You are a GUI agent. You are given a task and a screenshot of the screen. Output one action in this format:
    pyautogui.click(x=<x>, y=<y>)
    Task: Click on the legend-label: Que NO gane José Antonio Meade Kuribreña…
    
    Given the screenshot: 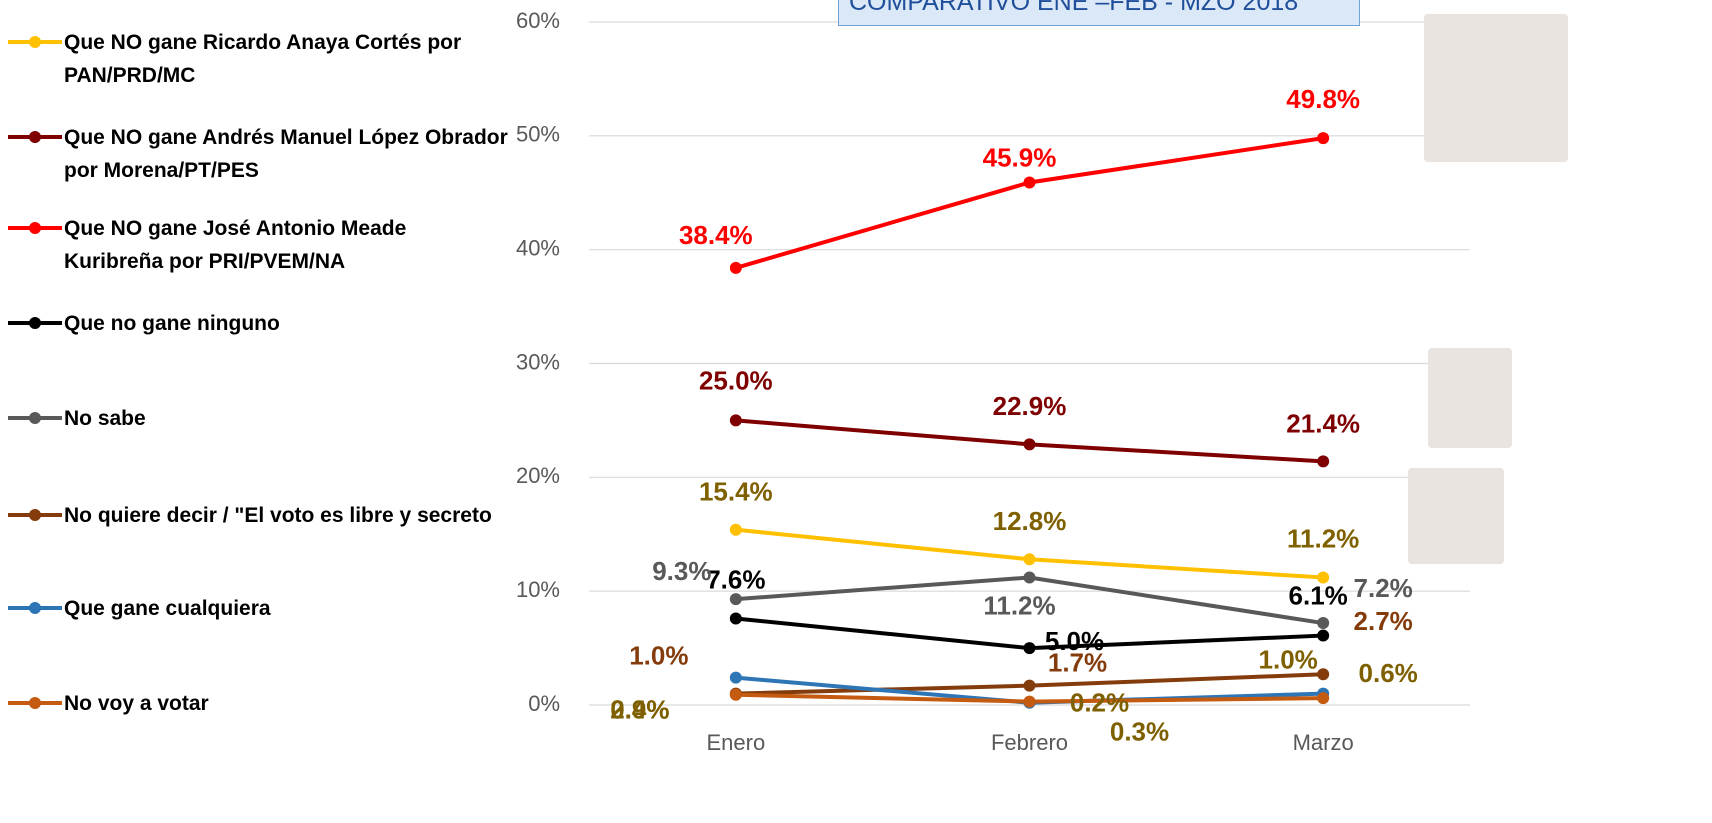 What is the action you would take?
    pyautogui.click(x=235, y=245)
    